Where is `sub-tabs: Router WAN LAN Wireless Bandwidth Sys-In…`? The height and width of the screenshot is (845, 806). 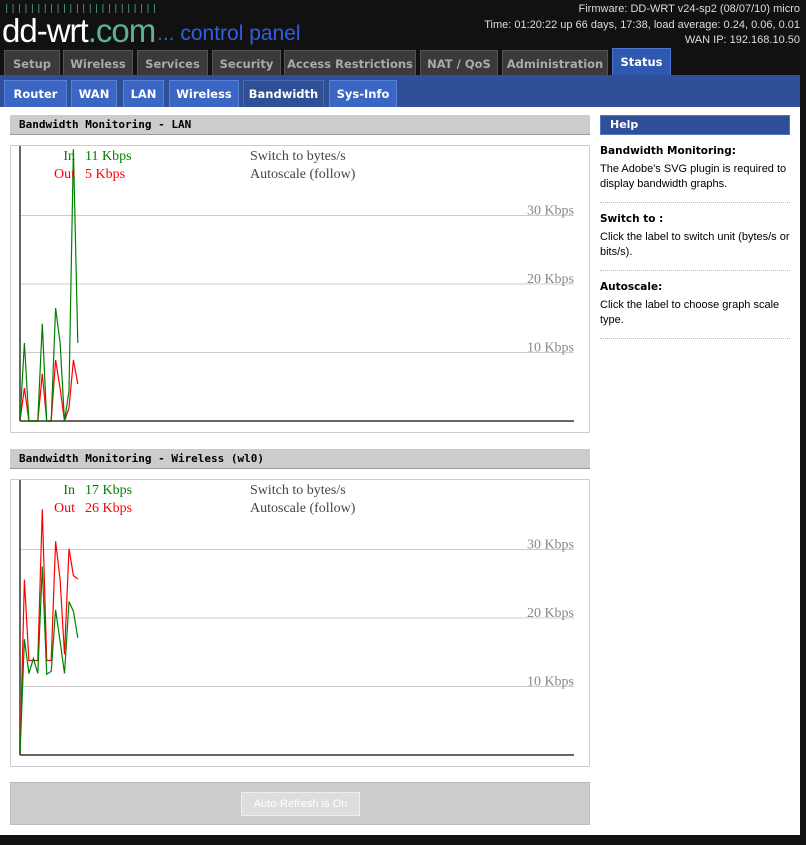
sub-tabs: Router WAN LAN Wireless Bandwidth Sys-In… is located at coordinates (400, 91).